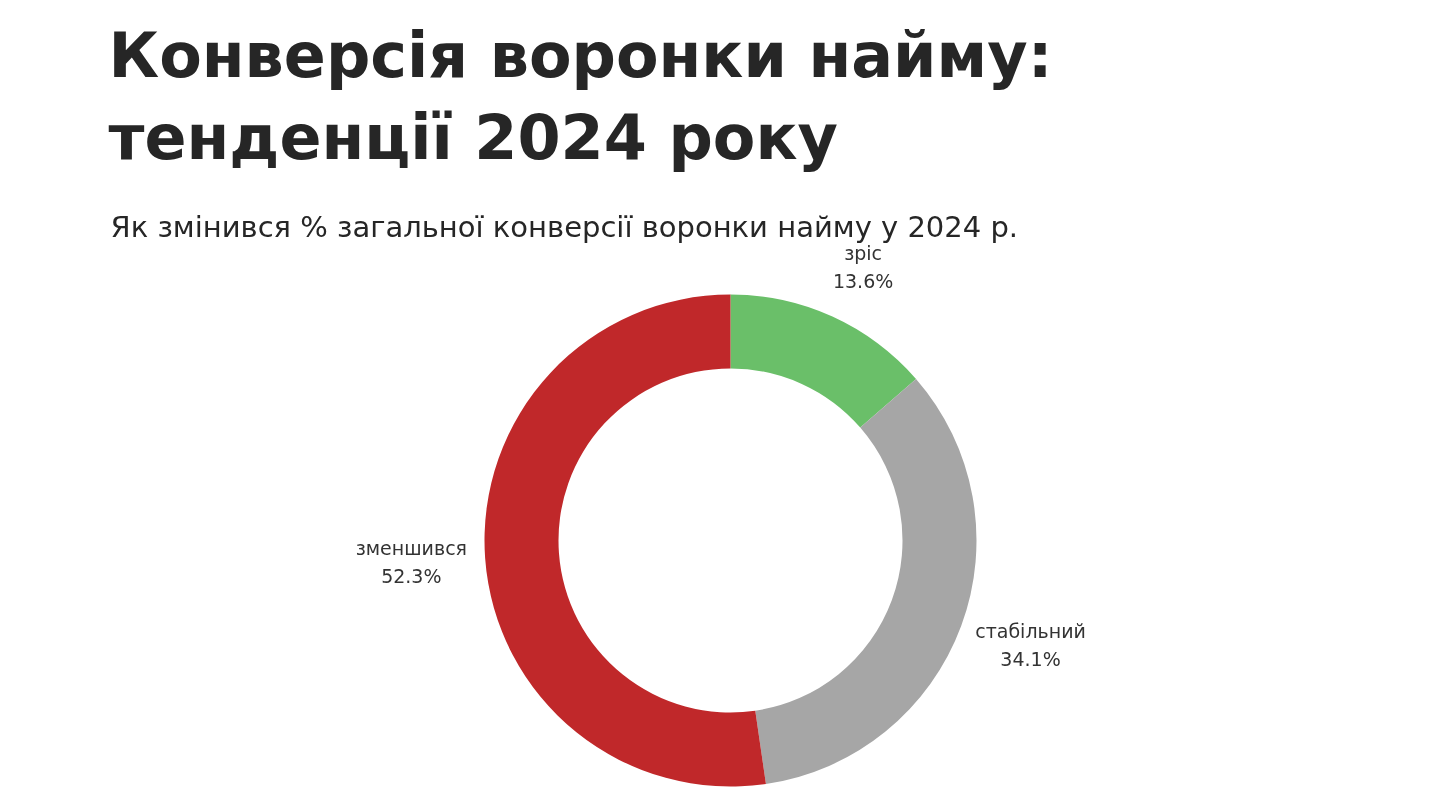 This screenshot has width=1440, height=810. I want to click on data-label: 52.3%, so click(411, 576).